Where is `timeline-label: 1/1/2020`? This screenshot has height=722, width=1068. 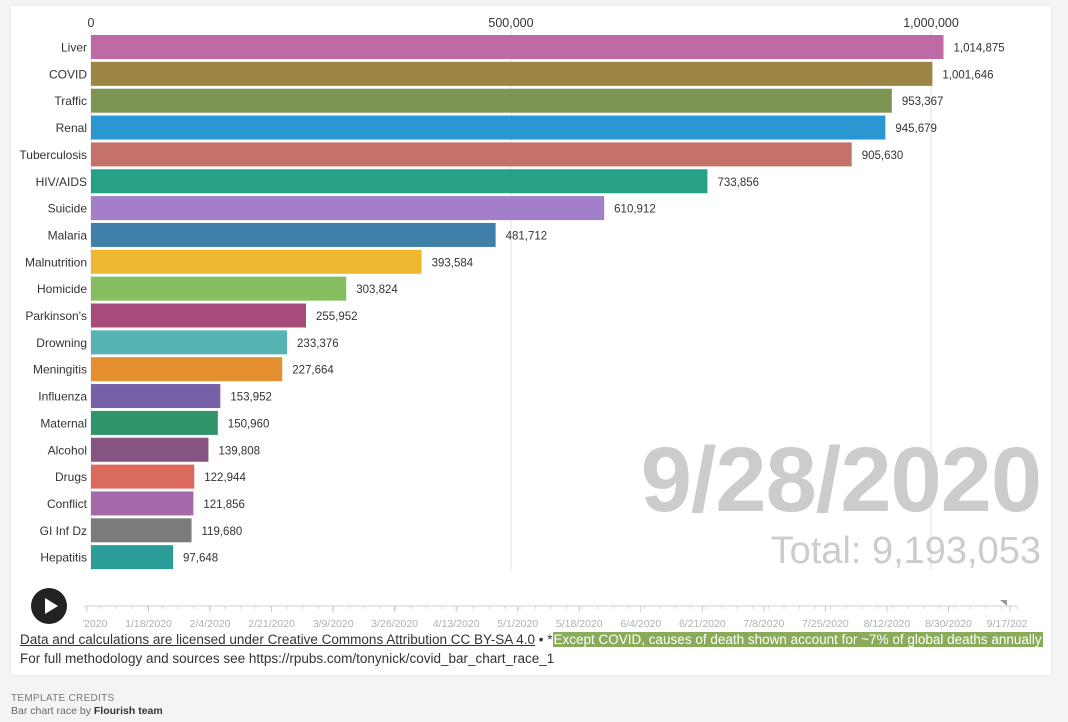
timeline-label: 1/1/2020 is located at coordinates (95, 623).